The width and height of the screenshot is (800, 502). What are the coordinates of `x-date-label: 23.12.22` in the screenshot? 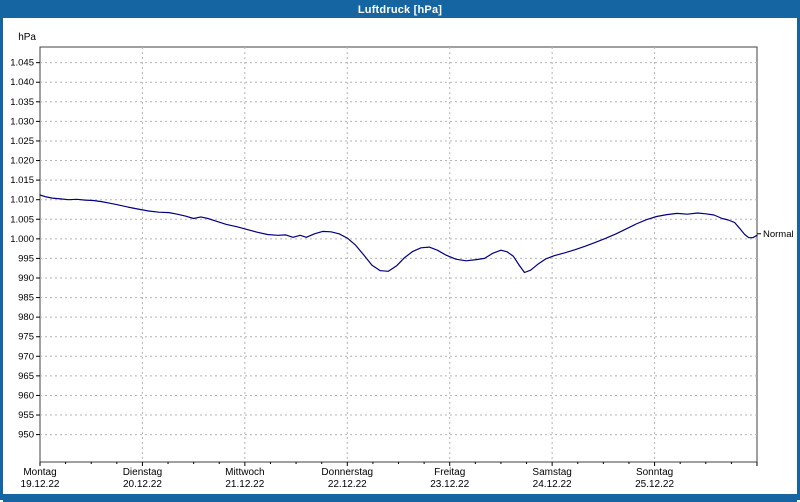 It's located at (449, 484).